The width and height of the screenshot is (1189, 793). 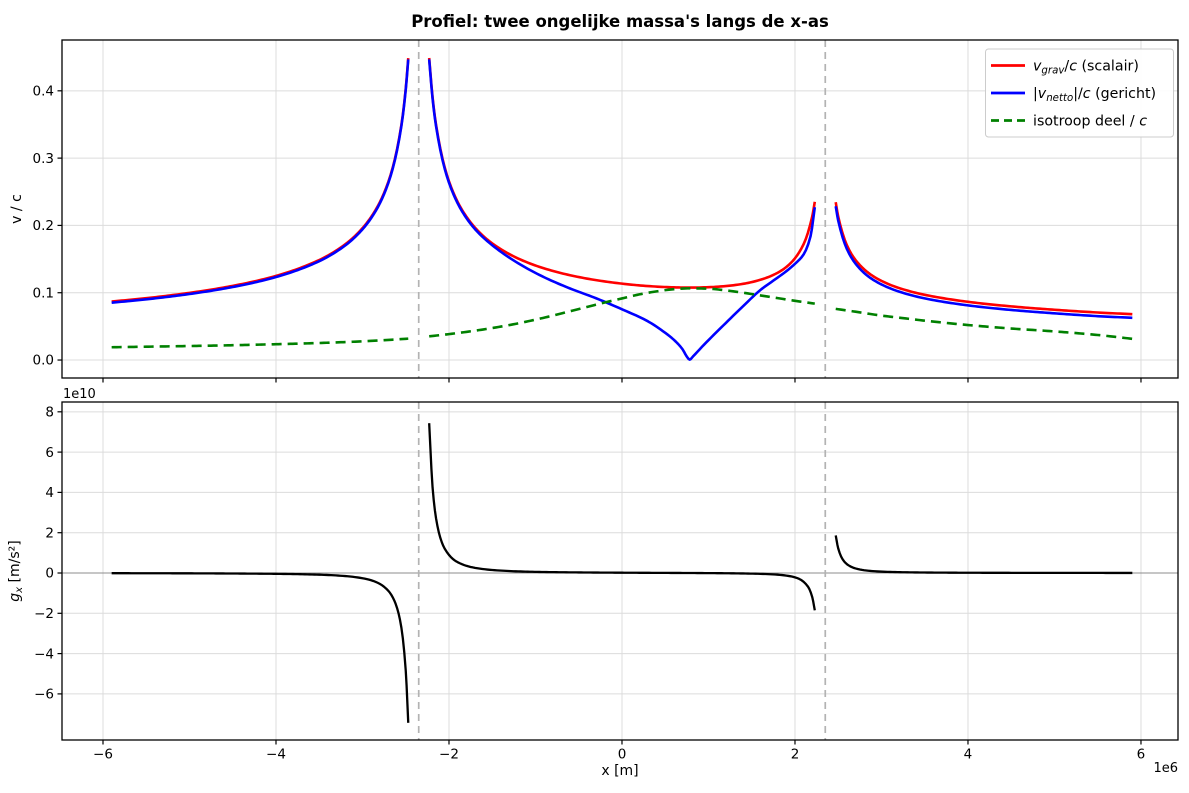 What do you see at coordinates (44, 695) in the screenshot?
I see `y-tick-label: −6` at bounding box center [44, 695].